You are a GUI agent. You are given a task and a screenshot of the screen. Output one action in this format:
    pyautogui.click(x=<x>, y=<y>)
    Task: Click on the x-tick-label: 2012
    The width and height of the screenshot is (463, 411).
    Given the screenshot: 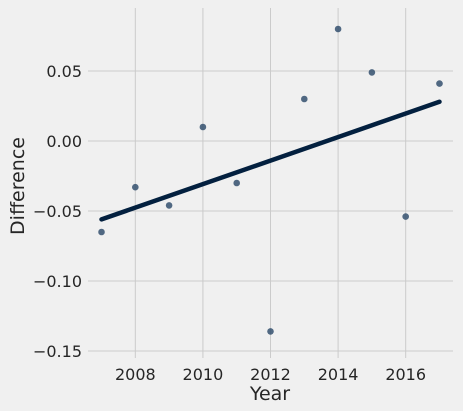 What is the action you would take?
    pyautogui.click(x=270, y=374)
    